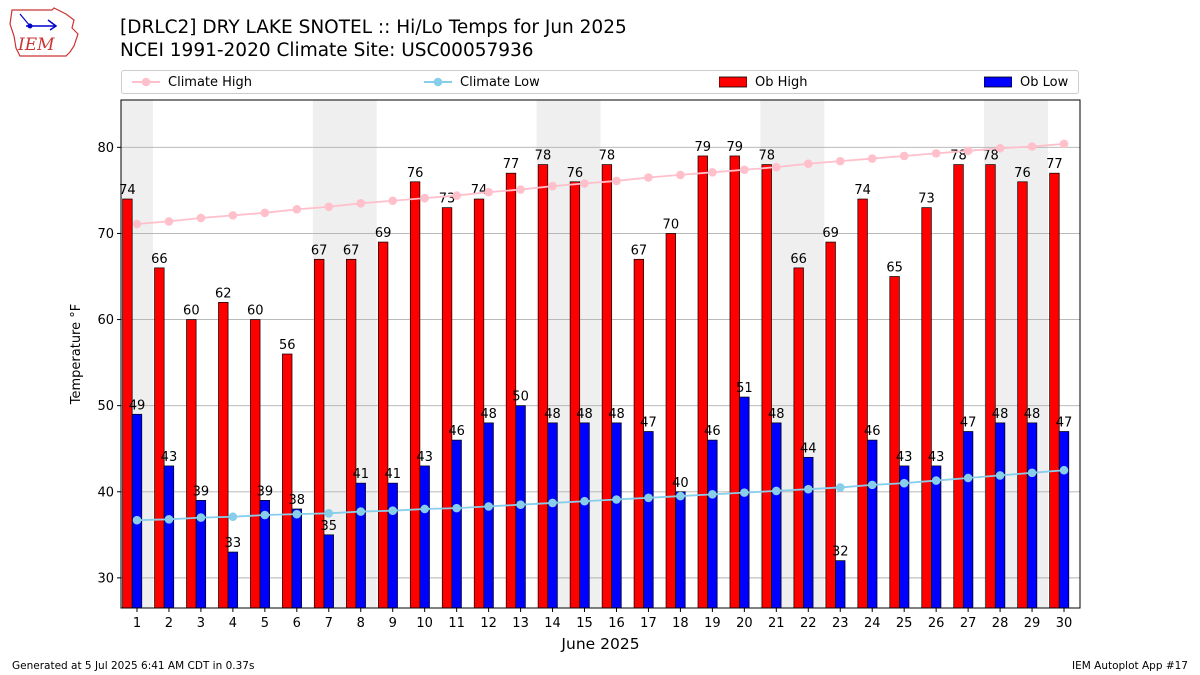 Image resolution: width=1200 pixels, height=675 pixels. What do you see at coordinates (1026, 82) in the screenshot?
I see `legend-item-ob-low: Ob Low` at bounding box center [1026, 82].